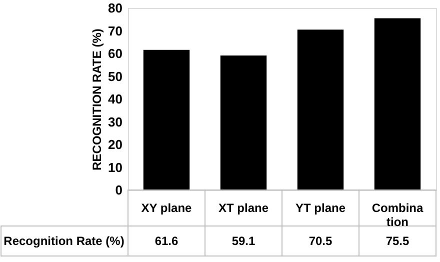 The height and width of the screenshot is (262, 440). I want to click on y-tick-label: 10, so click(115, 167).